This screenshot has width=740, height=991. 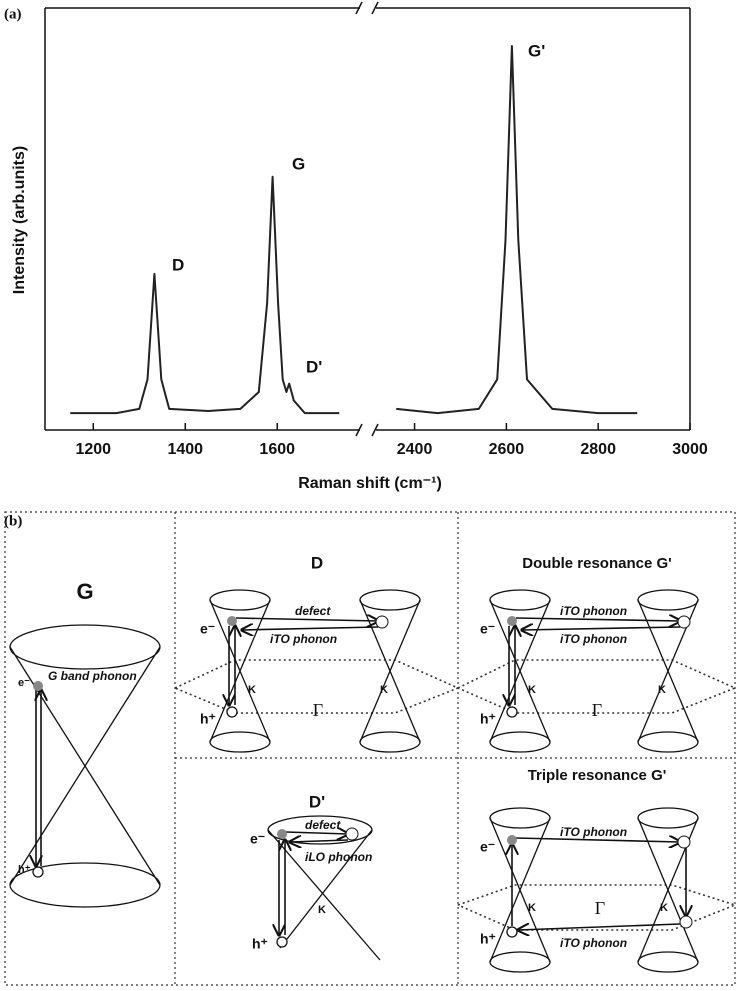 I want to click on x-tick-label: 2800, so click(x=598, y=449).